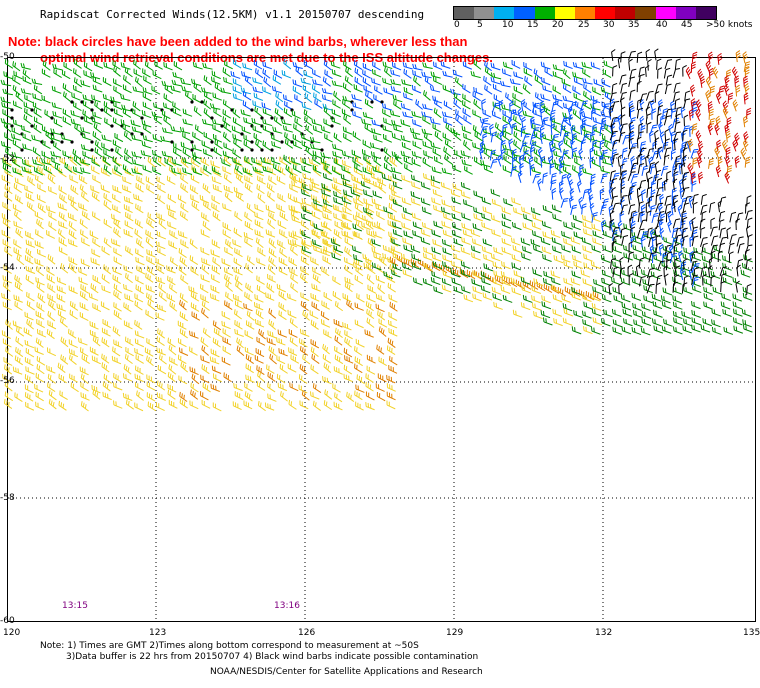 Image resolution: width=760 pixels, height=688 pixels. What do you see at coordinates (307, 633) in the screenshot?
I see `lon-label: 126` at bounding box center [307, 633].